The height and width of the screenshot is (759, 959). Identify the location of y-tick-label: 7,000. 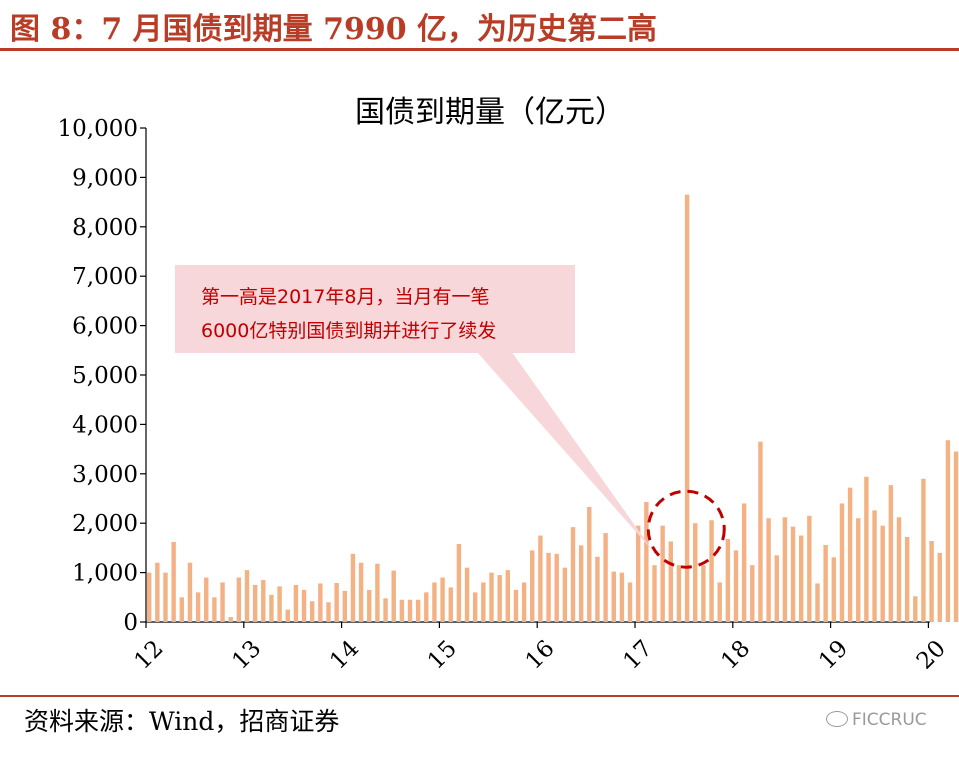
(105, 277).